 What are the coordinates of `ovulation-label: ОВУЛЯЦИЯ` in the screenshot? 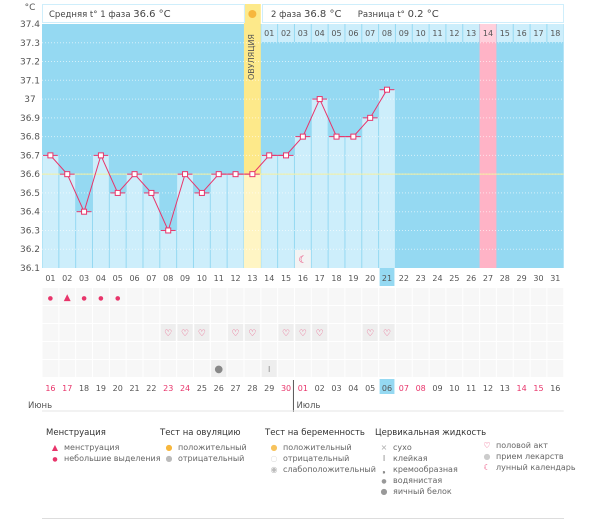 It's located at (251, 57).